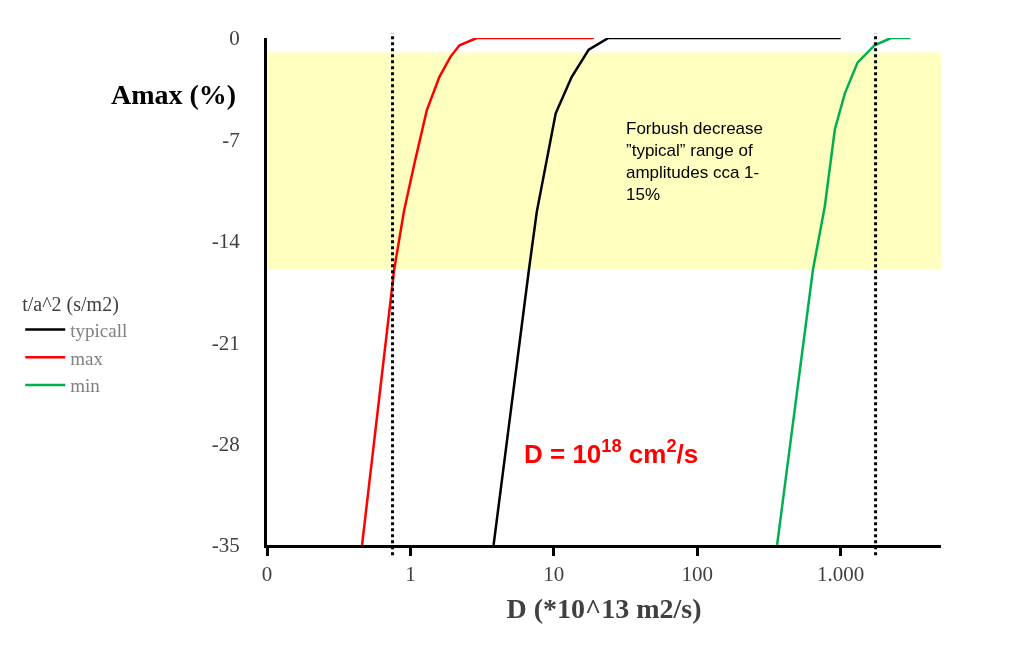 This screenshot has width=1011, height=647. Describe the element at coordinates (87, 358) in the screenshot. I see `legend-label: max` at that location.